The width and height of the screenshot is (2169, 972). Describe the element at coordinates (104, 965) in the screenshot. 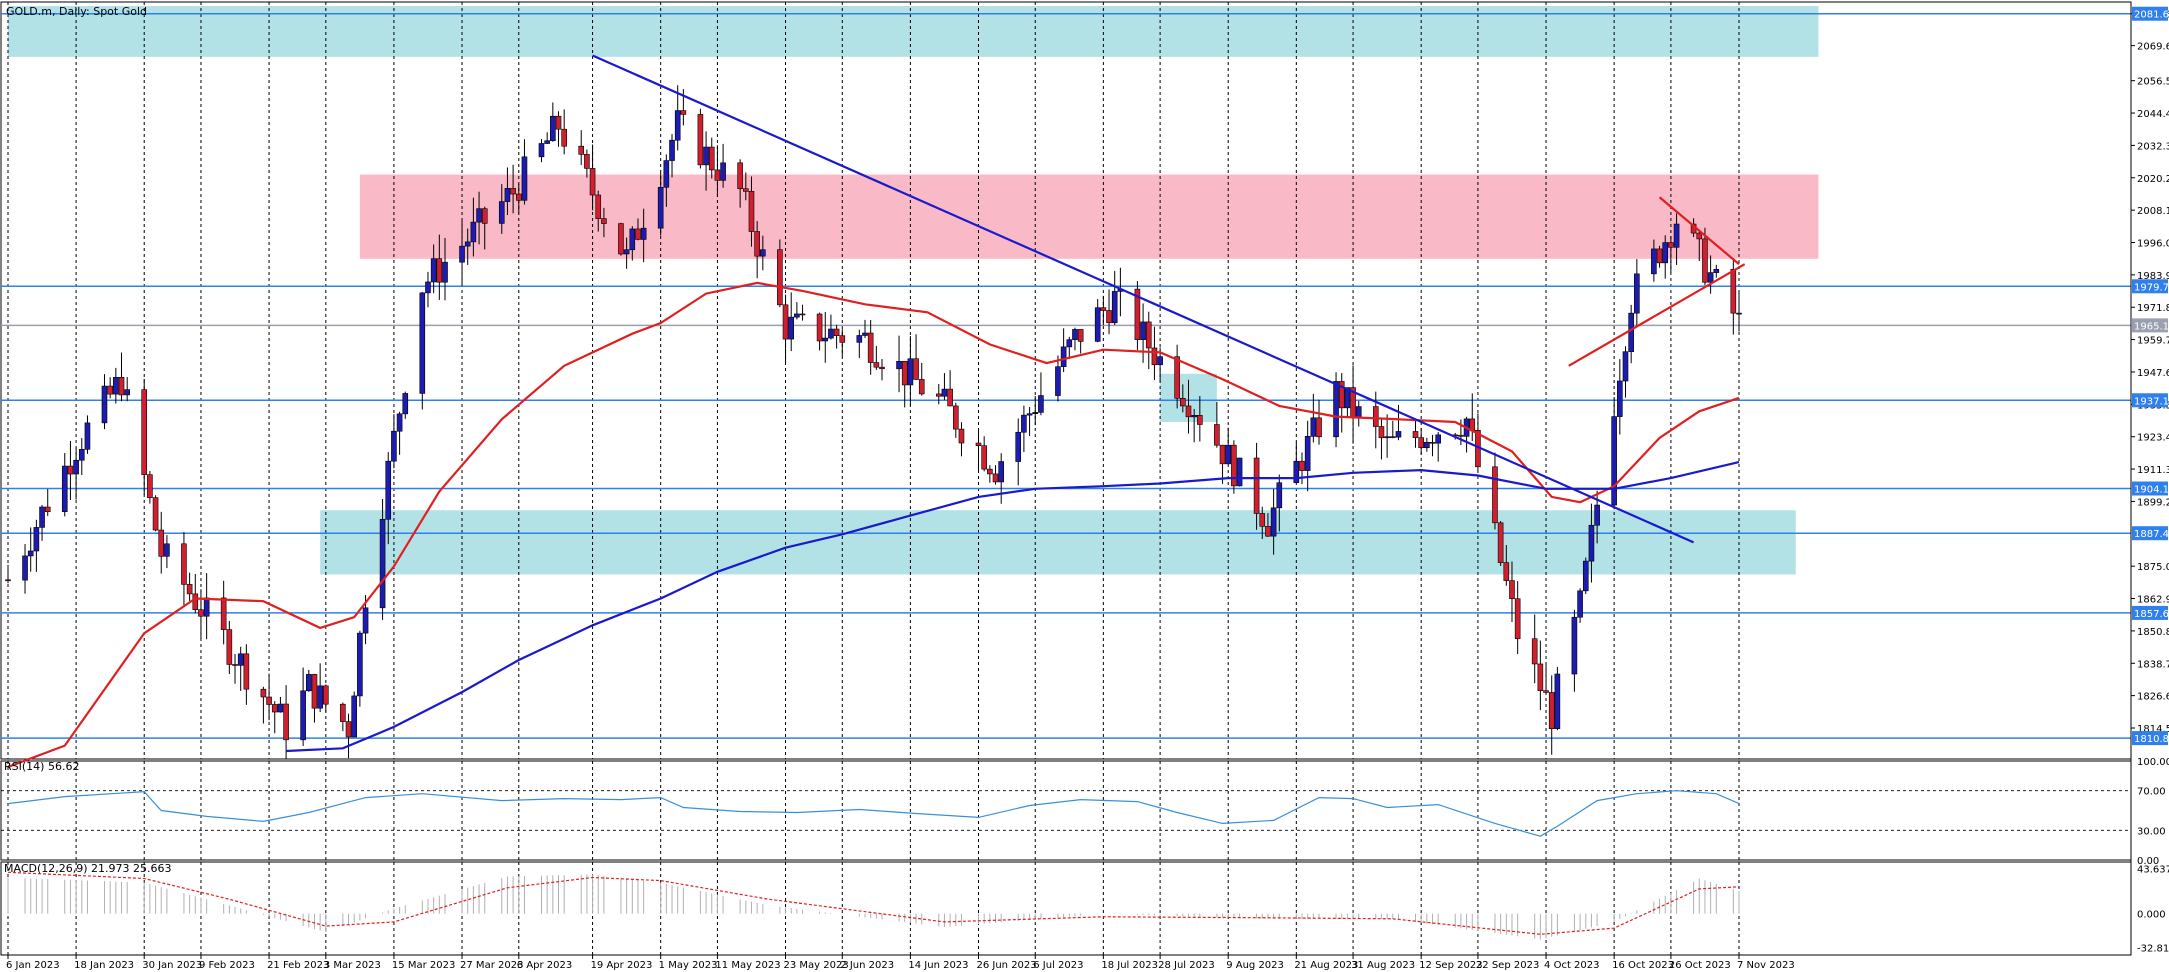

I see `time-tick-label: 18 Jan 2023` at that location.